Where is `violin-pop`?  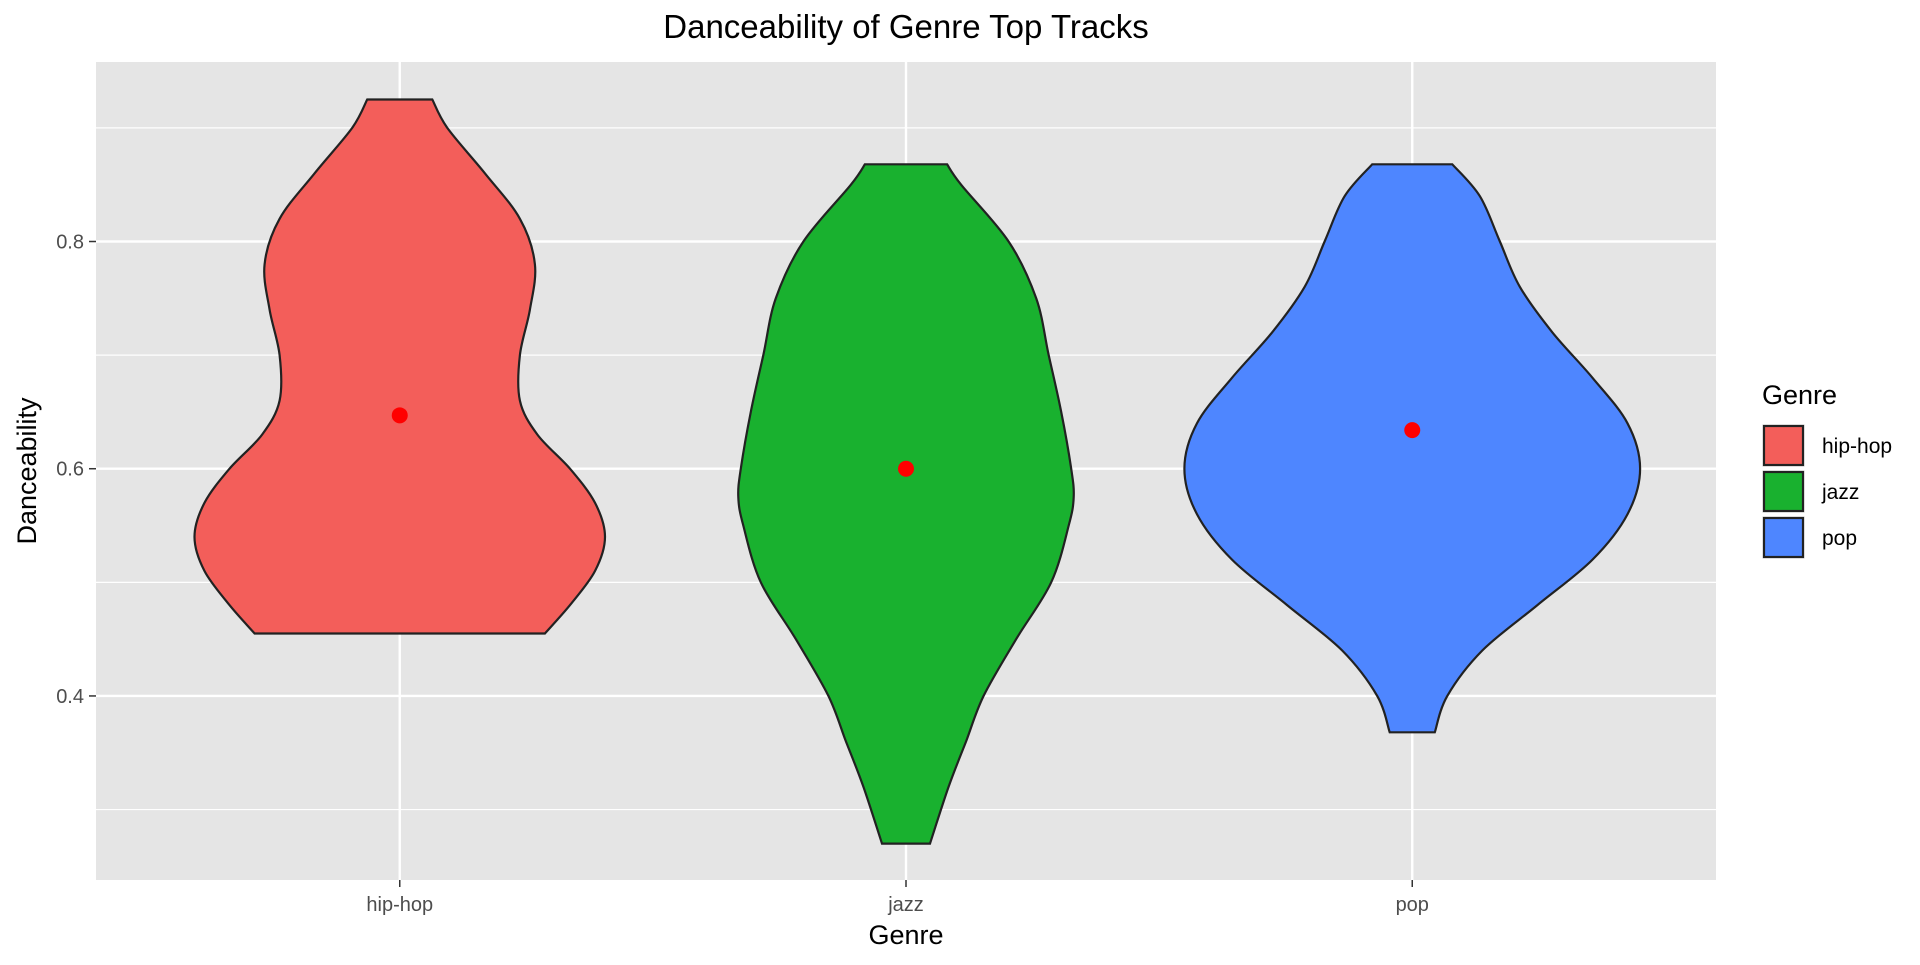
violin-pop is located at coordinates (1412, 448).